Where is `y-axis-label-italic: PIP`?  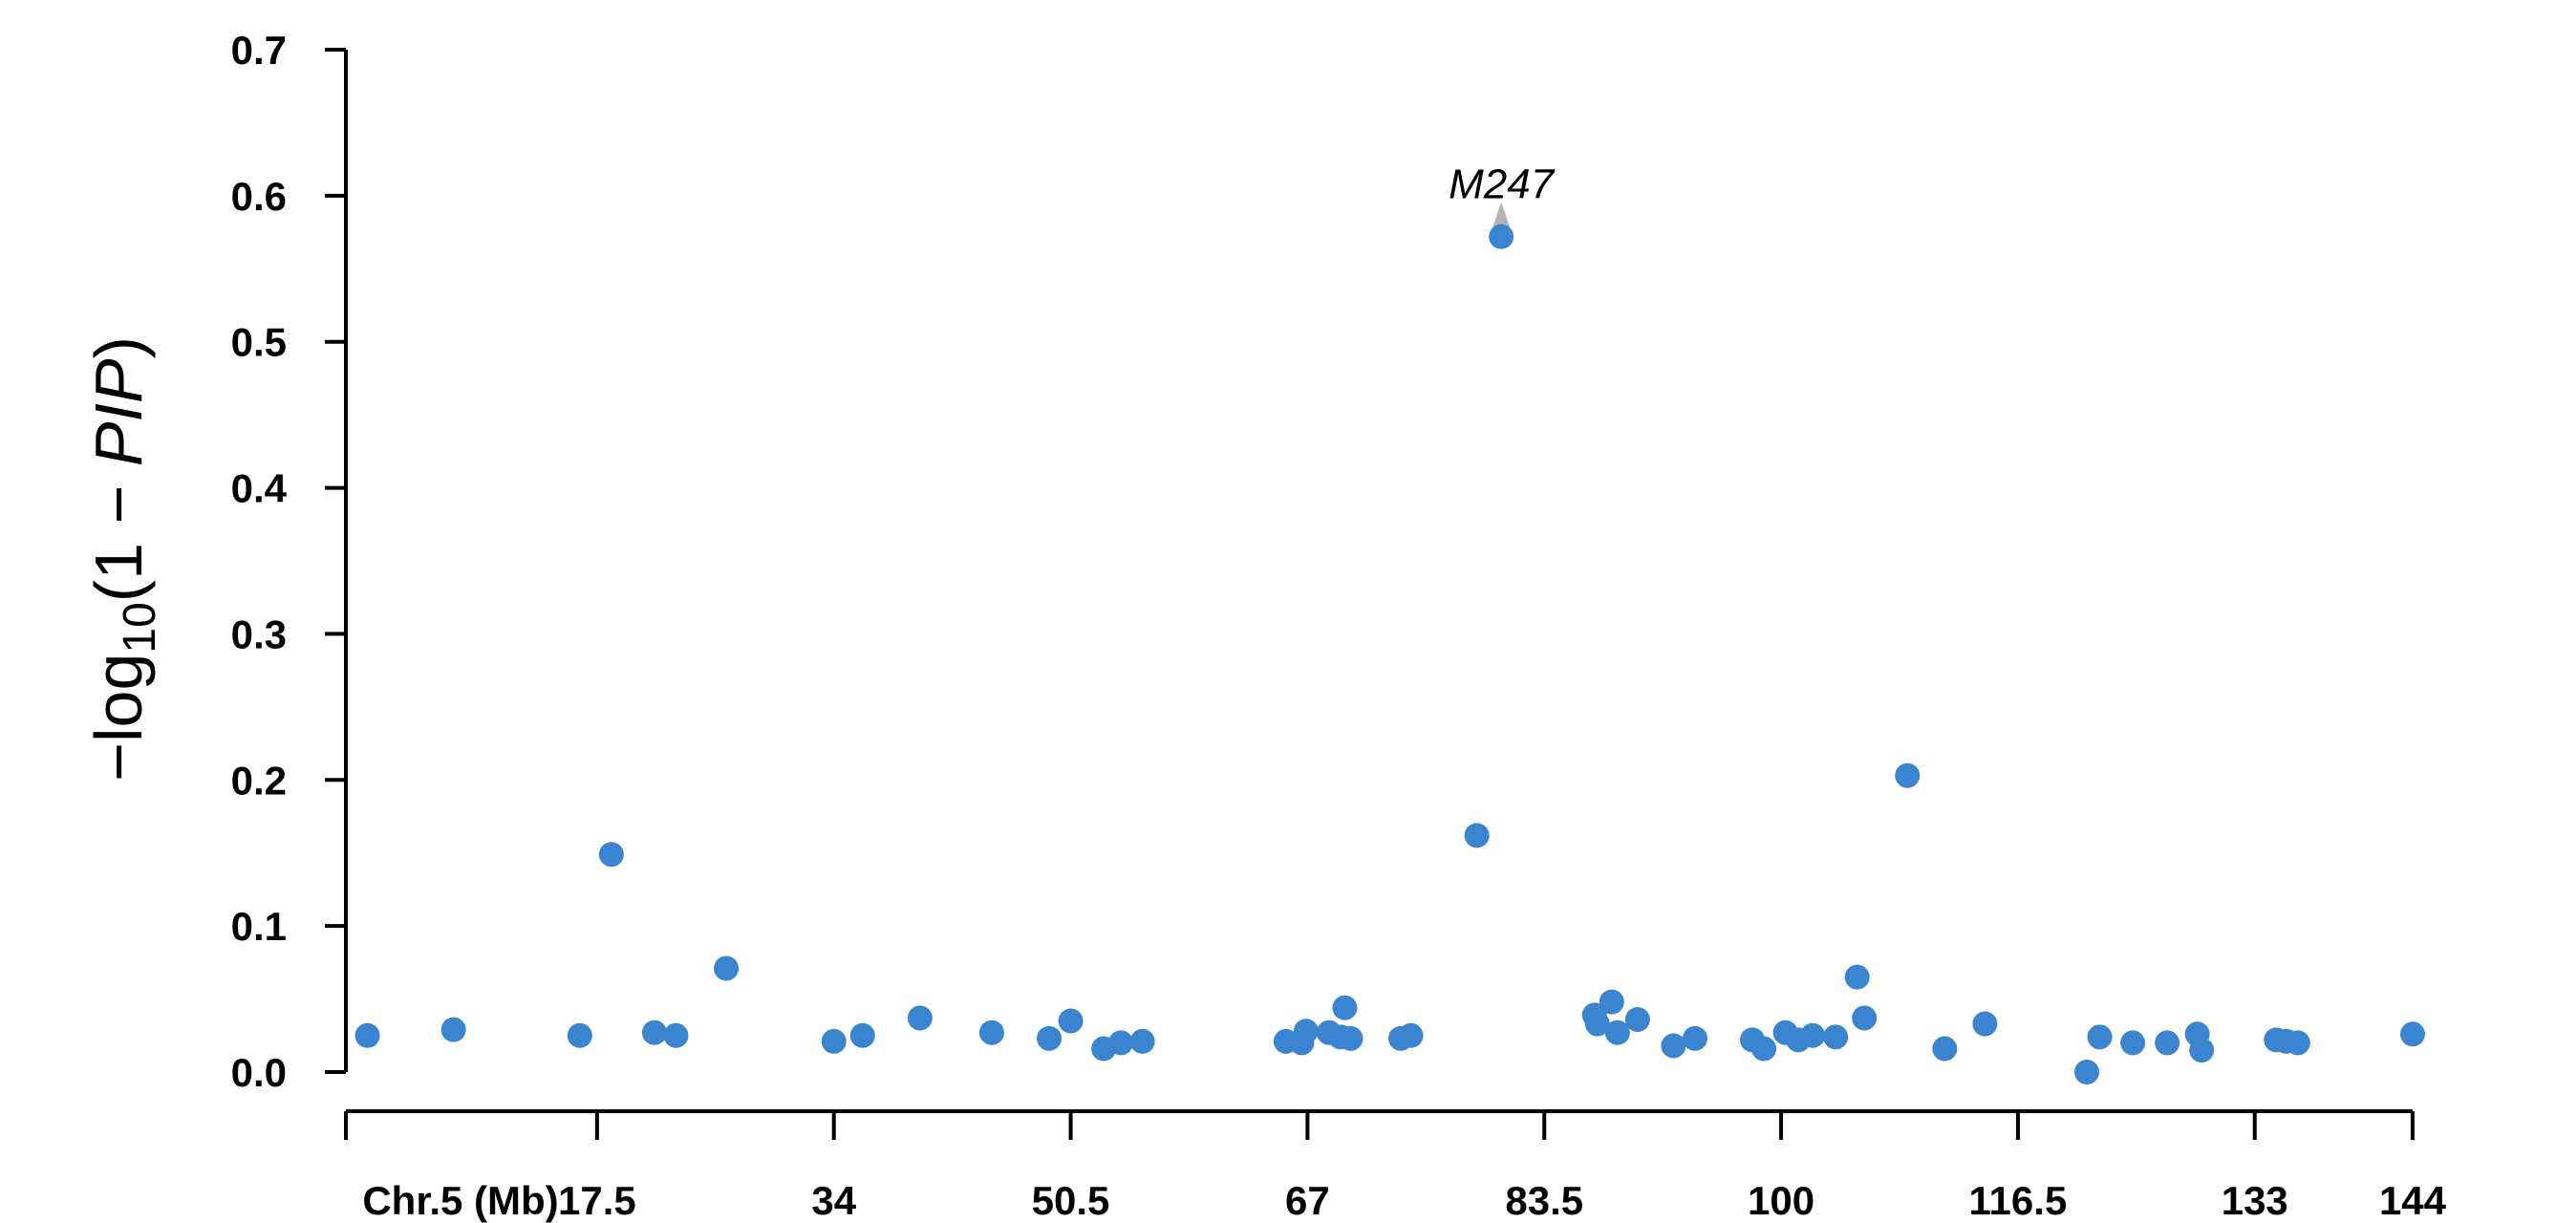 y-axis-label-italic: PIP is located at coordinates (118, 412).